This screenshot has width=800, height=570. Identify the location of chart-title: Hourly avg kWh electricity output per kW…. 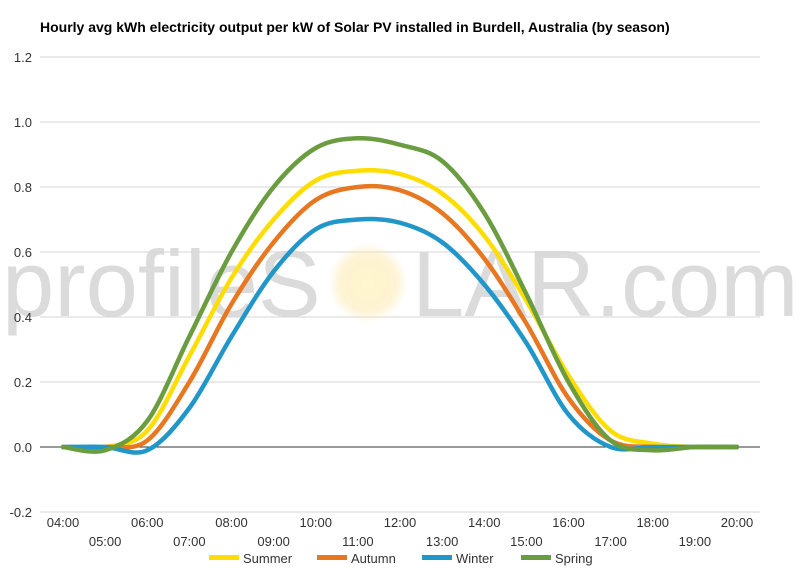
(355, 27).